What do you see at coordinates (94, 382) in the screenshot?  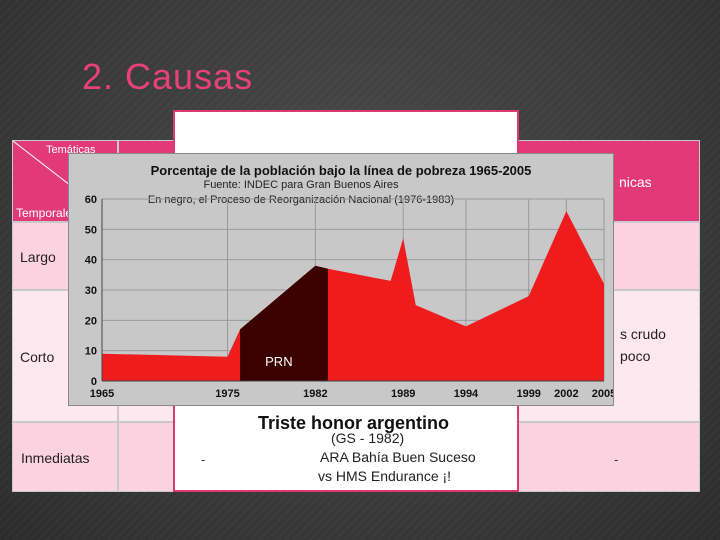 I see `y-tick-label-0: 0` at bounding box center [94, 382].